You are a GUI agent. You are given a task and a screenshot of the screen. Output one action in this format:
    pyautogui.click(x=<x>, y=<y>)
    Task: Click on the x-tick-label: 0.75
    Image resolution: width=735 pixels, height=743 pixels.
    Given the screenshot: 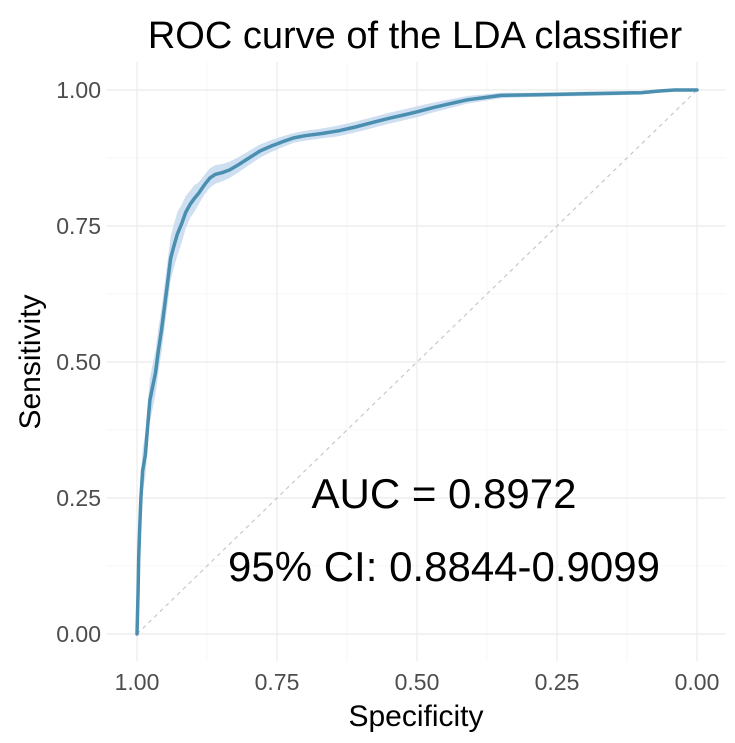 What is the action you would take?
    pyautogui.click(x=277, y=682)
    